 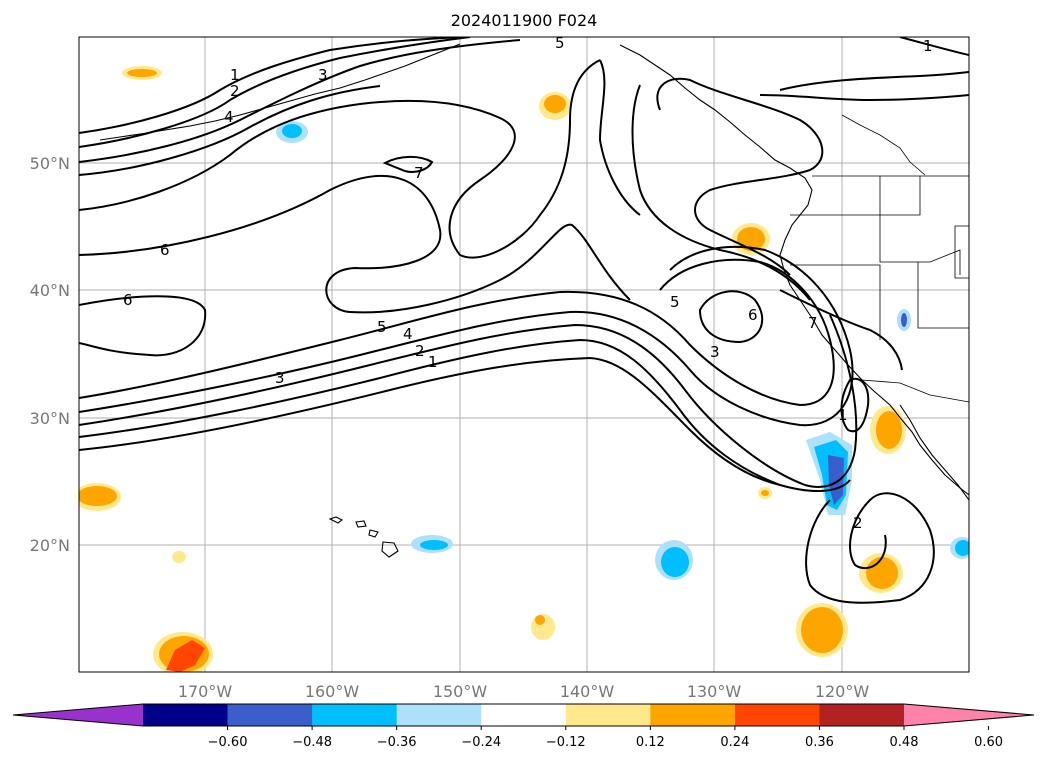 What do you see at coordinates (332, 691) in the screenshot?
I see `lon-label: 160°W` at bounding box center [332, 691].